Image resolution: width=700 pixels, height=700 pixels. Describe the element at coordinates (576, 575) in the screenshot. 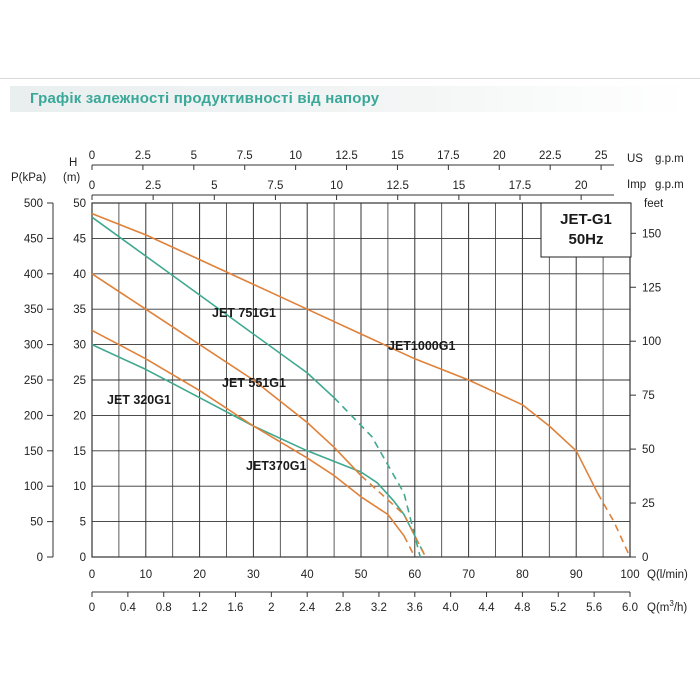

I see `x-lmin-tick-label: 90` at that location.